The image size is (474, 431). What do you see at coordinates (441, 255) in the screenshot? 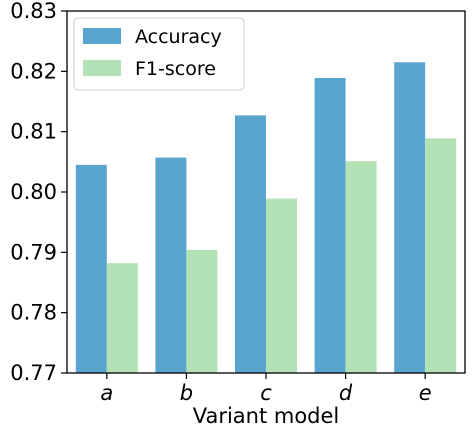
I see `bar-f1-score-e` at bounding box center [441, 255].